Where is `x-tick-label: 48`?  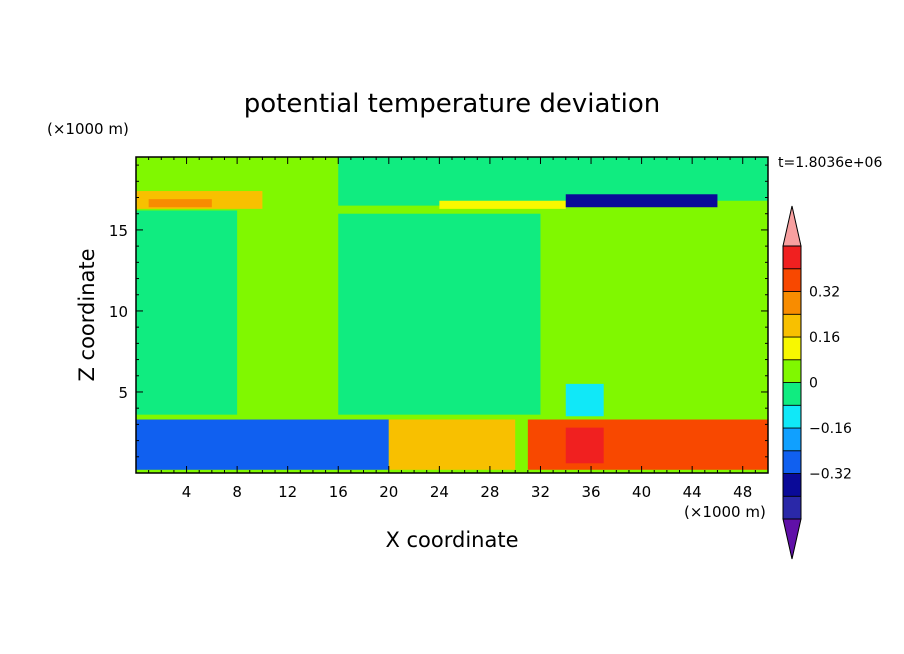 x-tick-label: 48 is located at coordinates (742, 492).